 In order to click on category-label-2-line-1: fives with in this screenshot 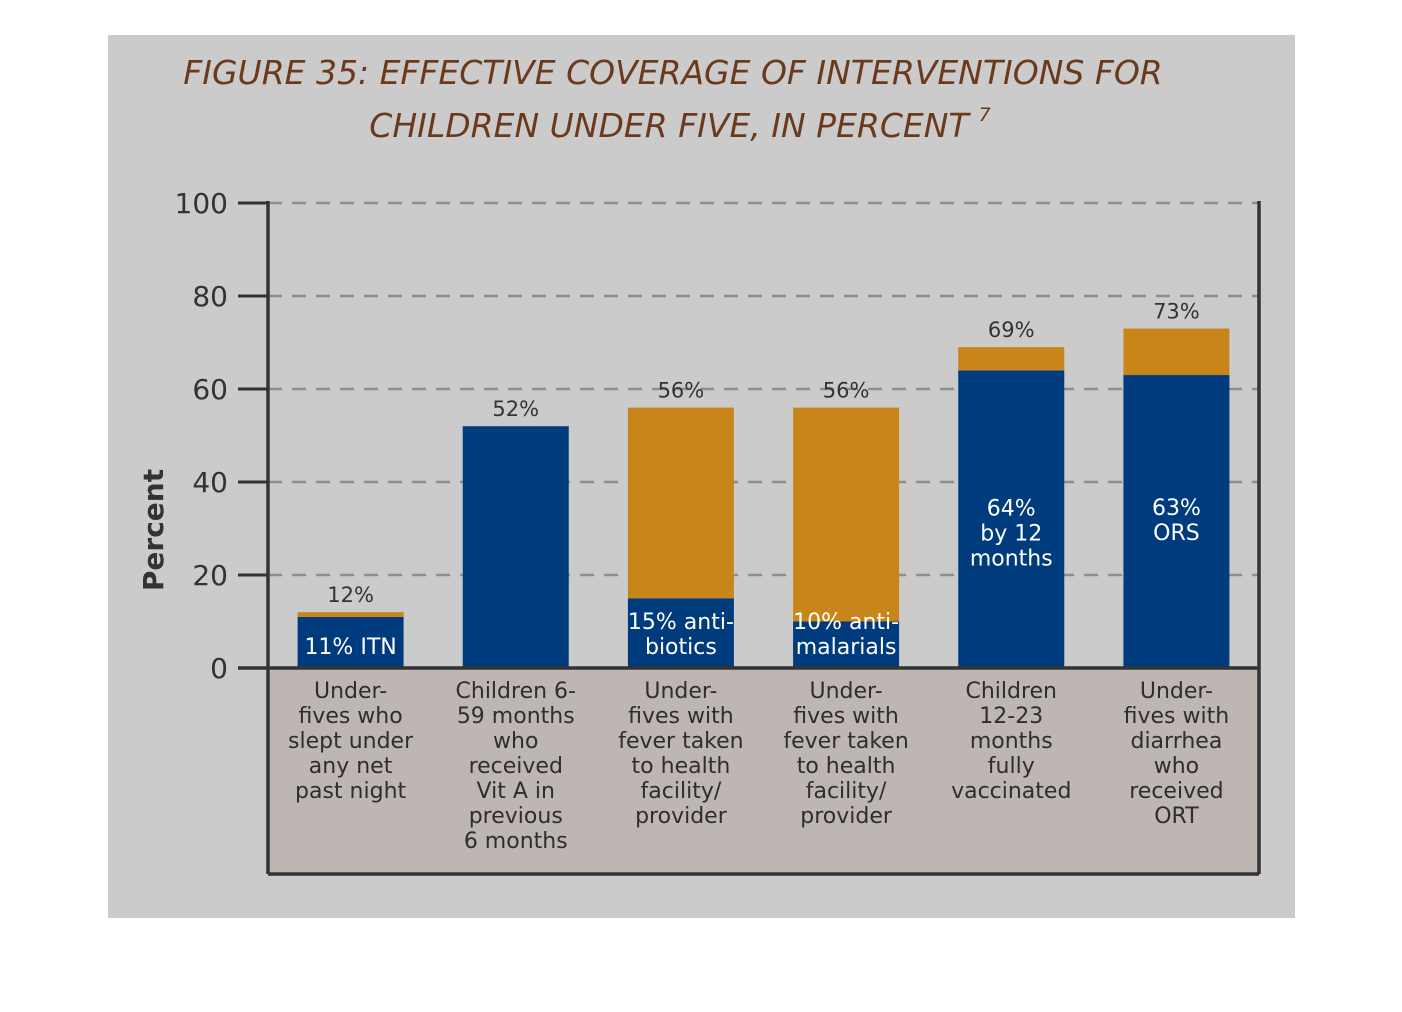, I will do `click(681, 716)`.